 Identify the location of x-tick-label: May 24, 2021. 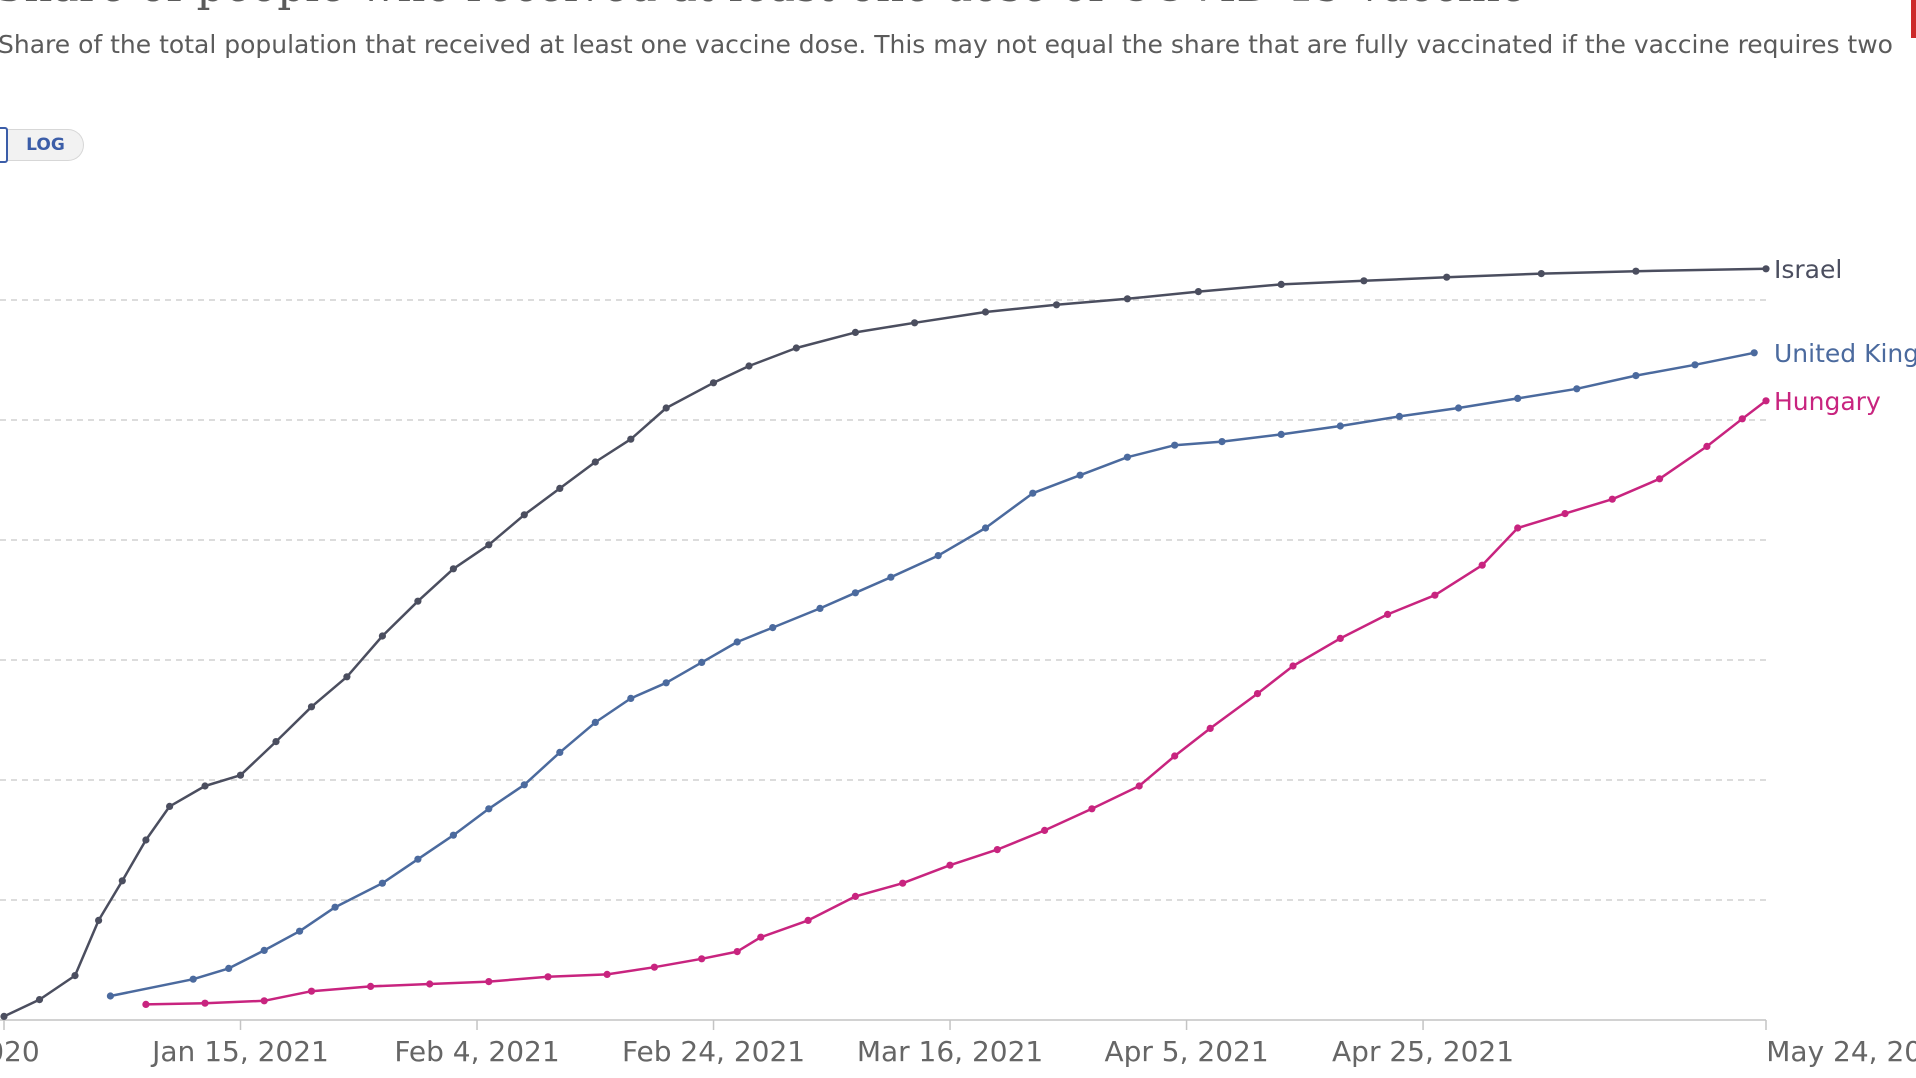
(1841, 1051).